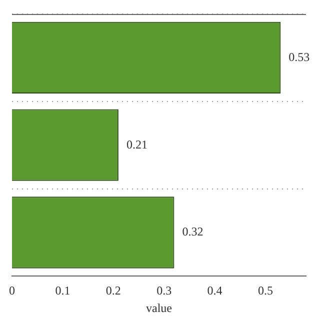  Describe the element at coordinates (159, 307) in the screenshot. I see `x-axis-title: value` at that location.